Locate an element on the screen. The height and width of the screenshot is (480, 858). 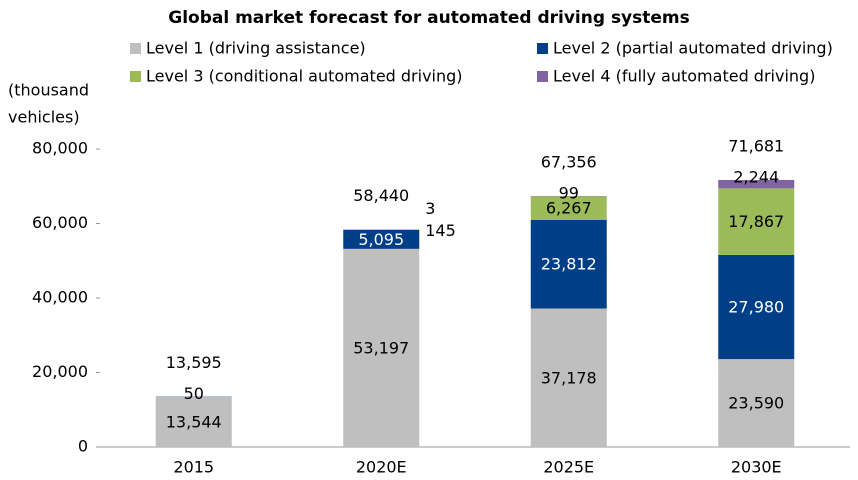
data-label: 3 is located at coordinates (430, 208).